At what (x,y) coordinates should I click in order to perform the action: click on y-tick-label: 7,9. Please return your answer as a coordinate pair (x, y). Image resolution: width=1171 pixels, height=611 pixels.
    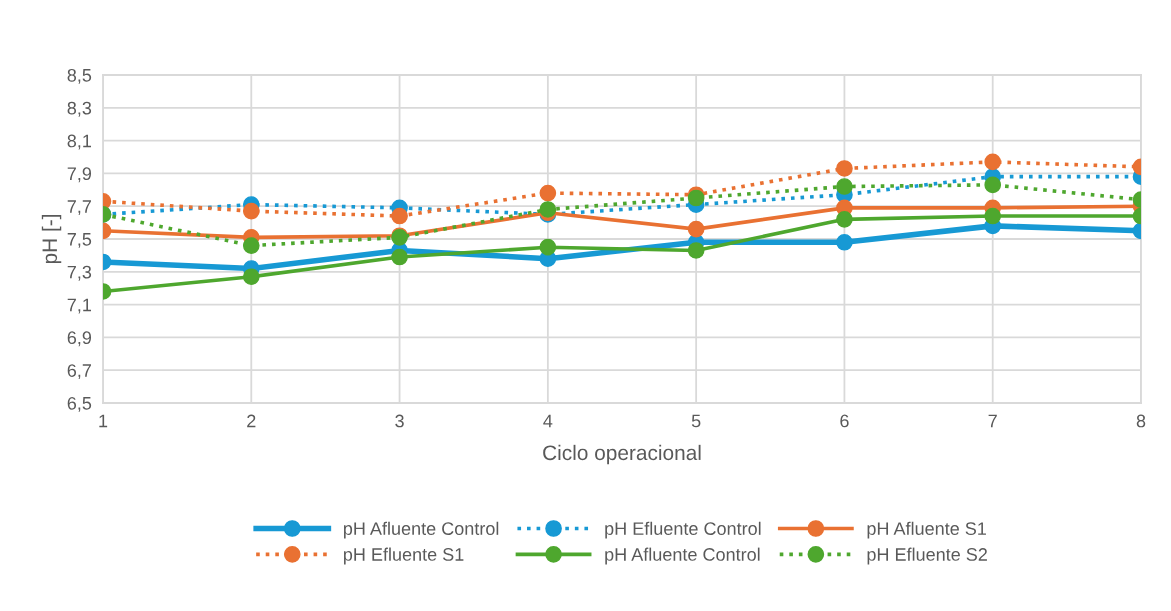
    Looking at the image, I should click on (79, 175).